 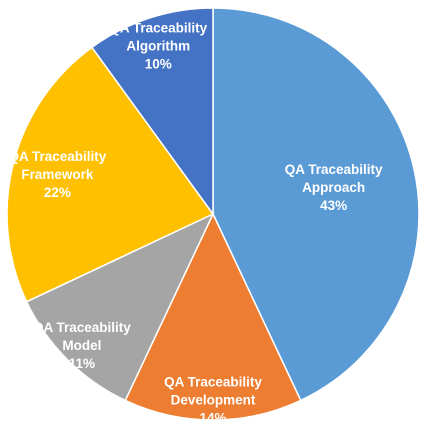 I want to click on slice-name-label: Approach, so click(x=333, y=187).